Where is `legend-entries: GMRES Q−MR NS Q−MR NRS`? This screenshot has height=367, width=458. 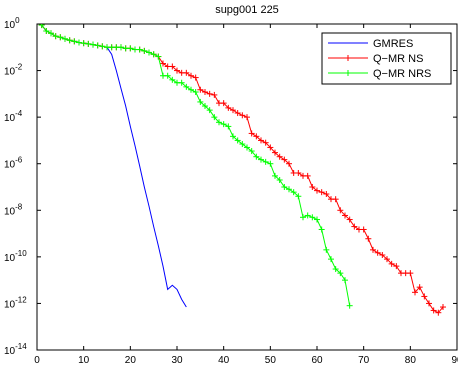
legend-entries: GMRES Q−MR NS Q−MR NRS is located at coordinates (379, 59).